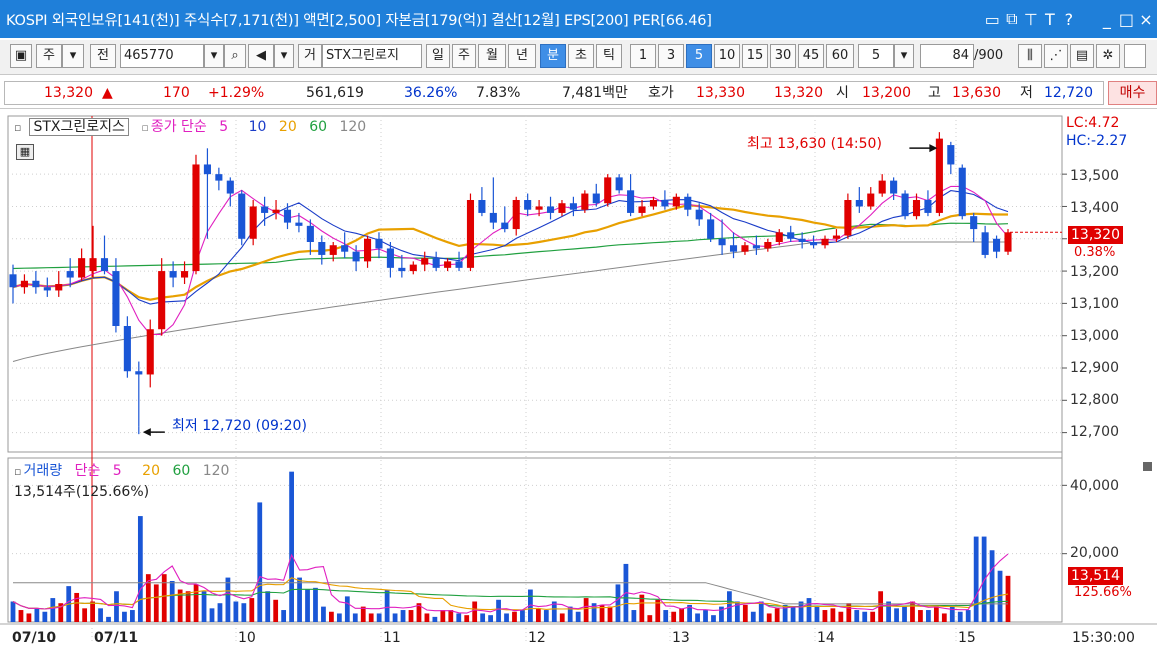  Describe the element at coordinates (151, 471) in the screenshot. I see `volume-ma20: 20` at that location.